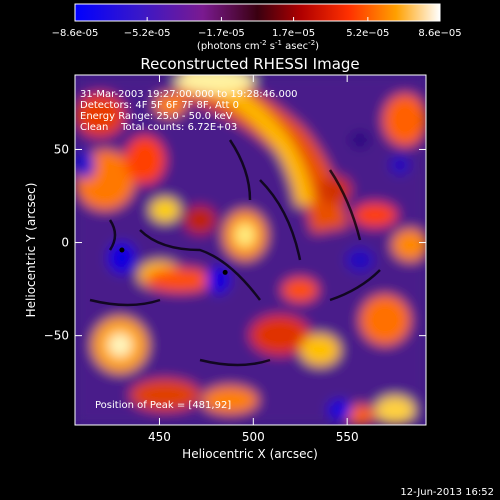 The image size is (500, 500). What do you see at coordinates (250, 454) in the screenshot?
I see `x-axis-title: Heliocentric X (arcsec)` at bounding box center [250, 454].